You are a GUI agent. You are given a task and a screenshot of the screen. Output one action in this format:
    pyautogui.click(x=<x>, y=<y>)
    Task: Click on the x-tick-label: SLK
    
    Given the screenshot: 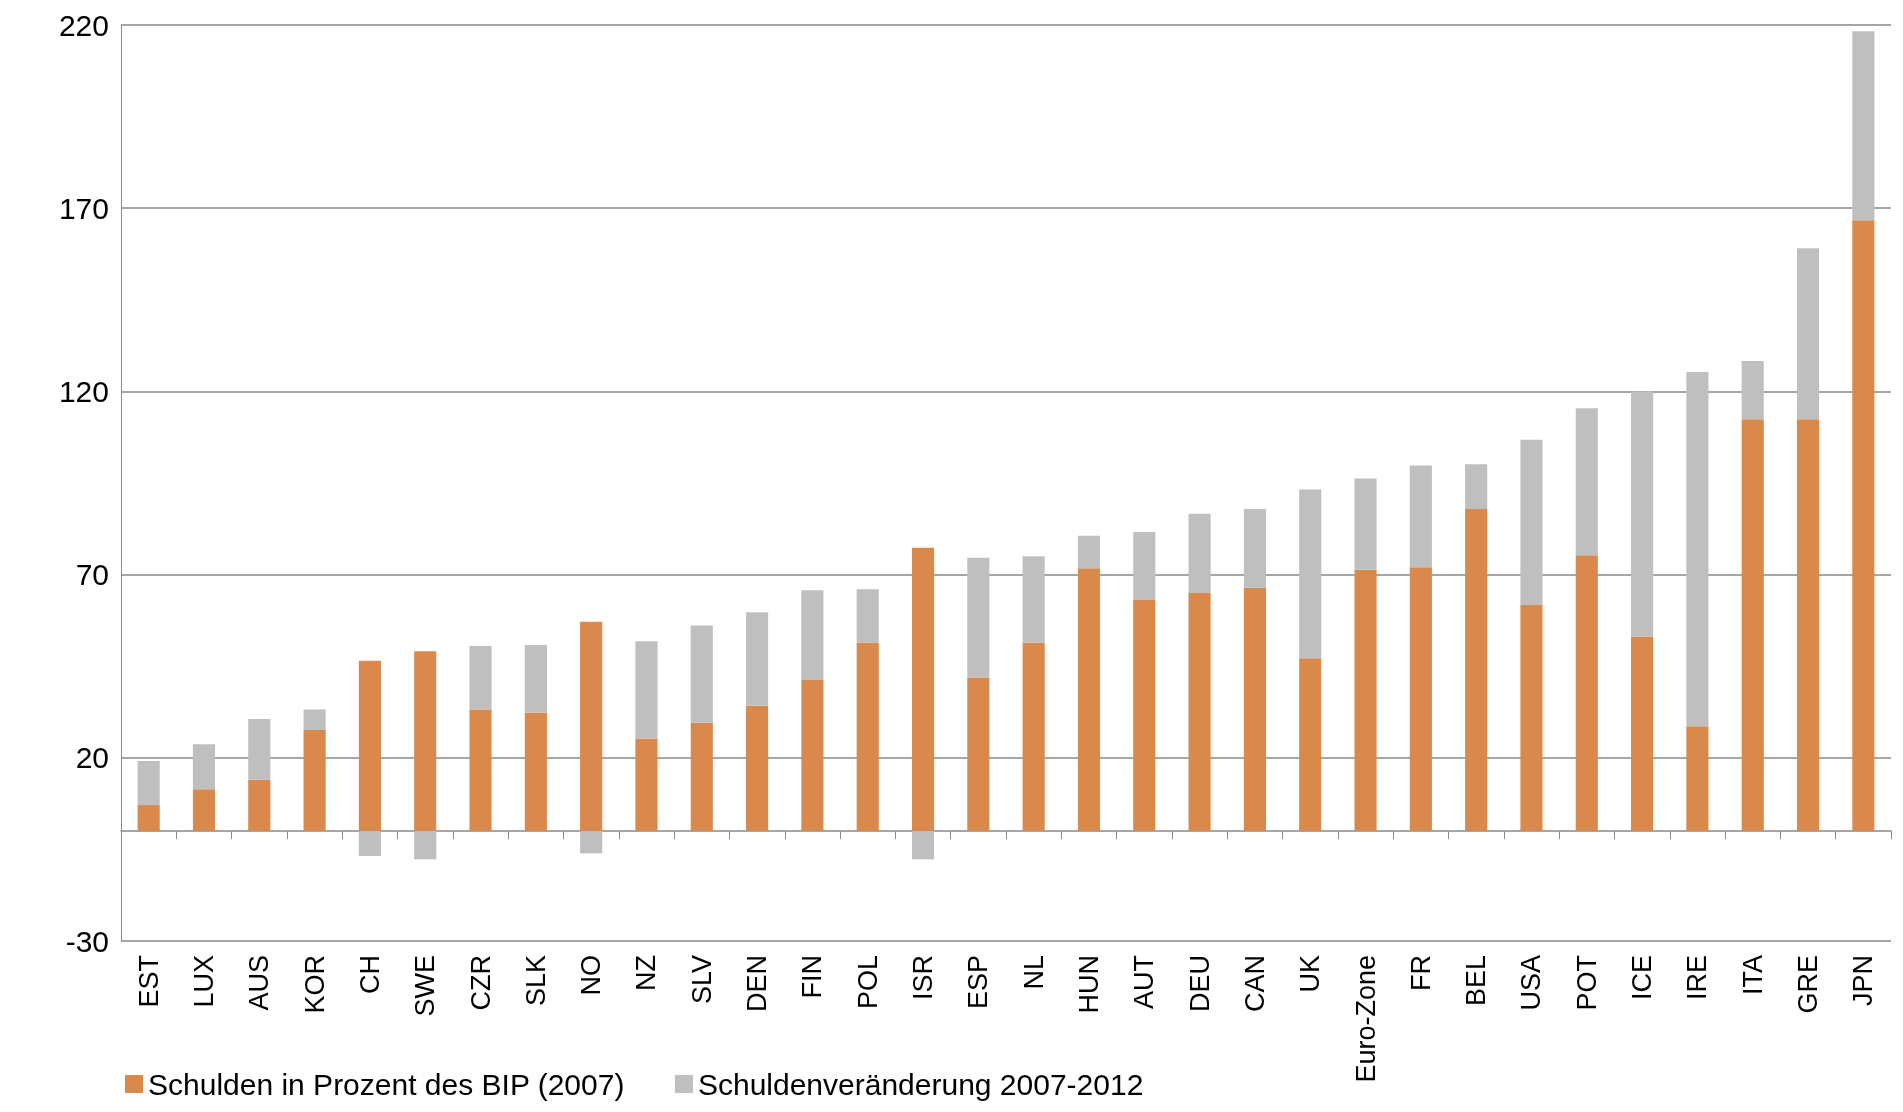 What is the action you would take?
    pyautogui.click(x=535, y=981)
    